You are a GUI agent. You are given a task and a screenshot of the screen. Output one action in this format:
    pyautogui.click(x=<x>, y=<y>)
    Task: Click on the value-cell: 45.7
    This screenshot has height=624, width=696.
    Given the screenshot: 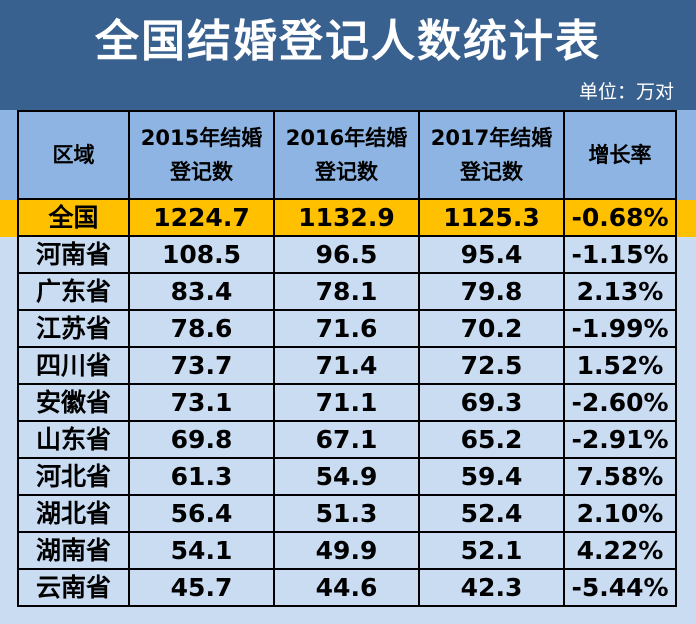 What is the action you would take?
    pyautogui.click(x=202, y=588)
    